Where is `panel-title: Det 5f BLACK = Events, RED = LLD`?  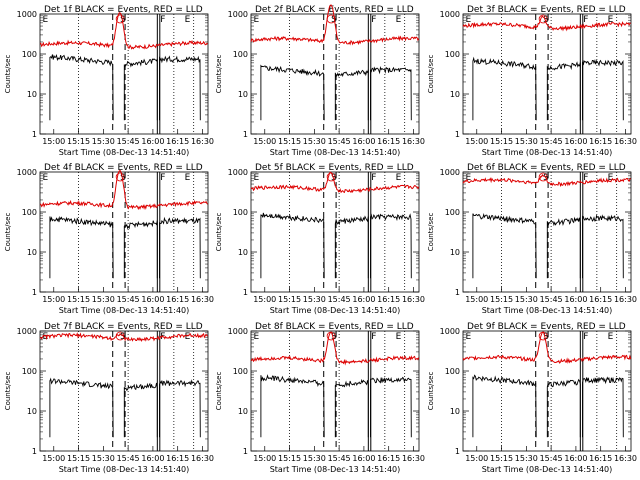
panel-title: Det 5f BLACK = Events, RED = LLD is located at coordinates (334, 168).